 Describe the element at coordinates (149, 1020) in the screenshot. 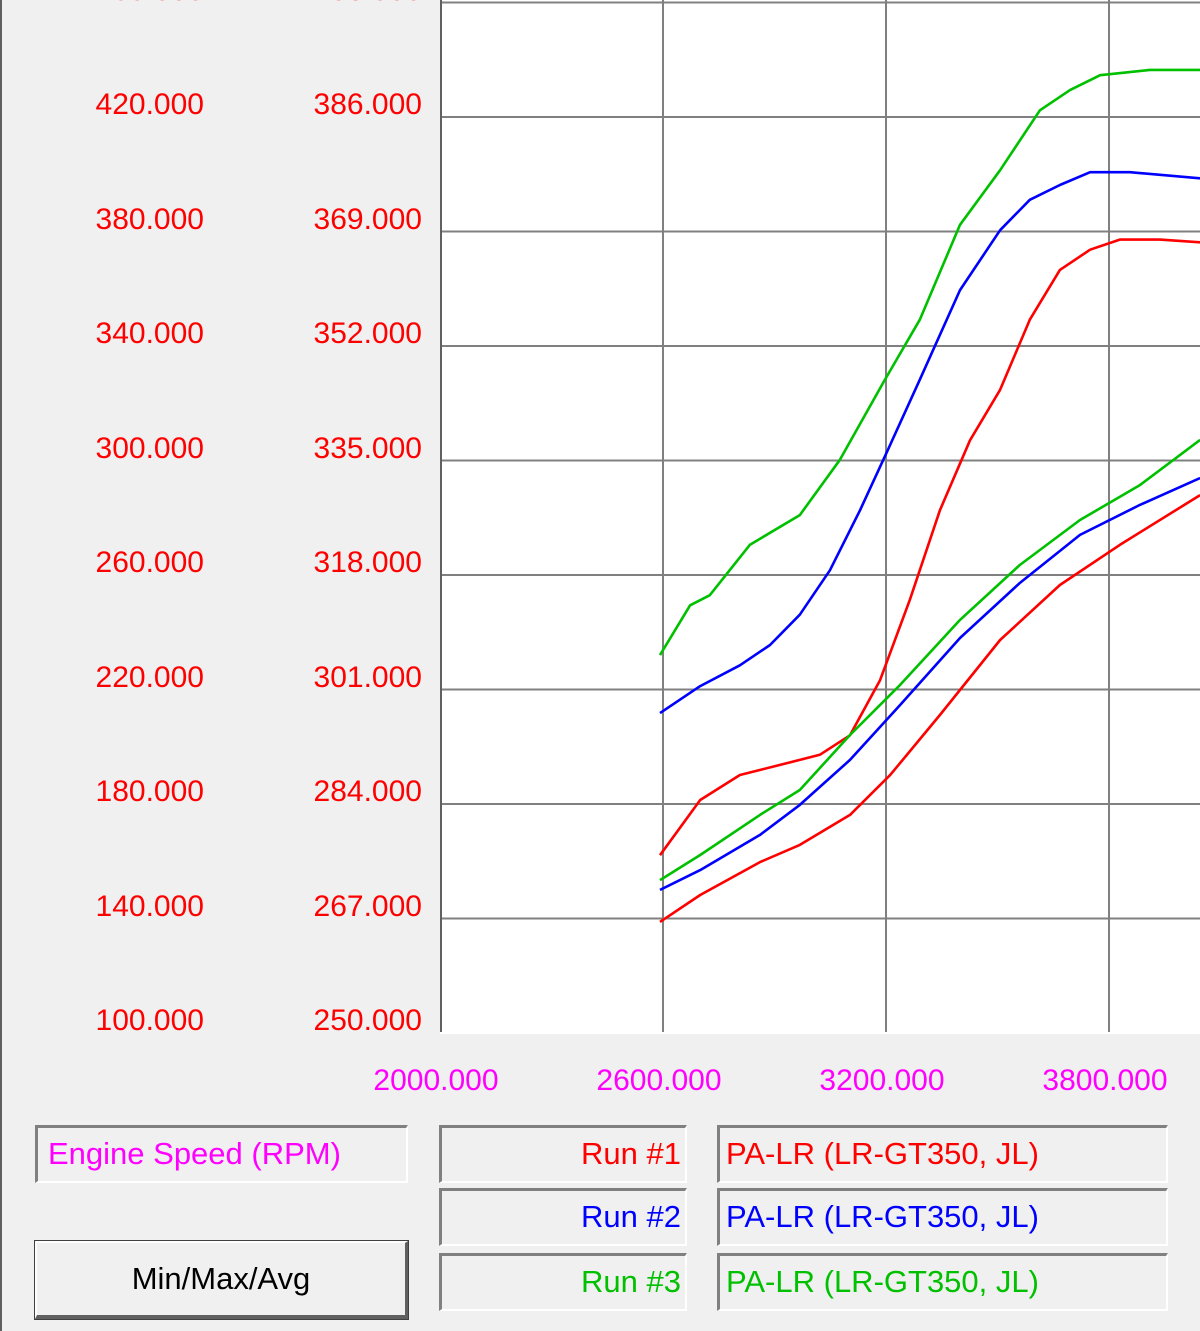

I see `y-left-tick-label: 100.000` at that location.